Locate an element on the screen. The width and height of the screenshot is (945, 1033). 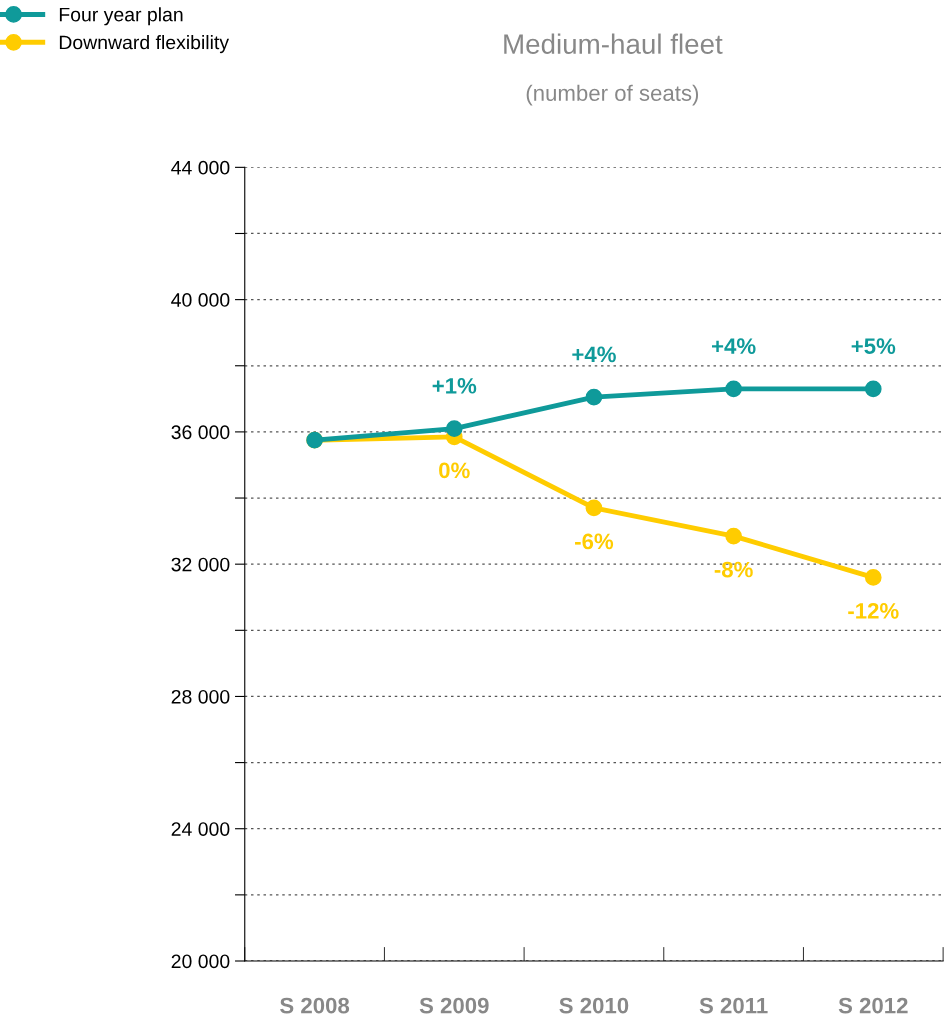
y-tick-label: 20 000 is located at coordinates (200, 961).